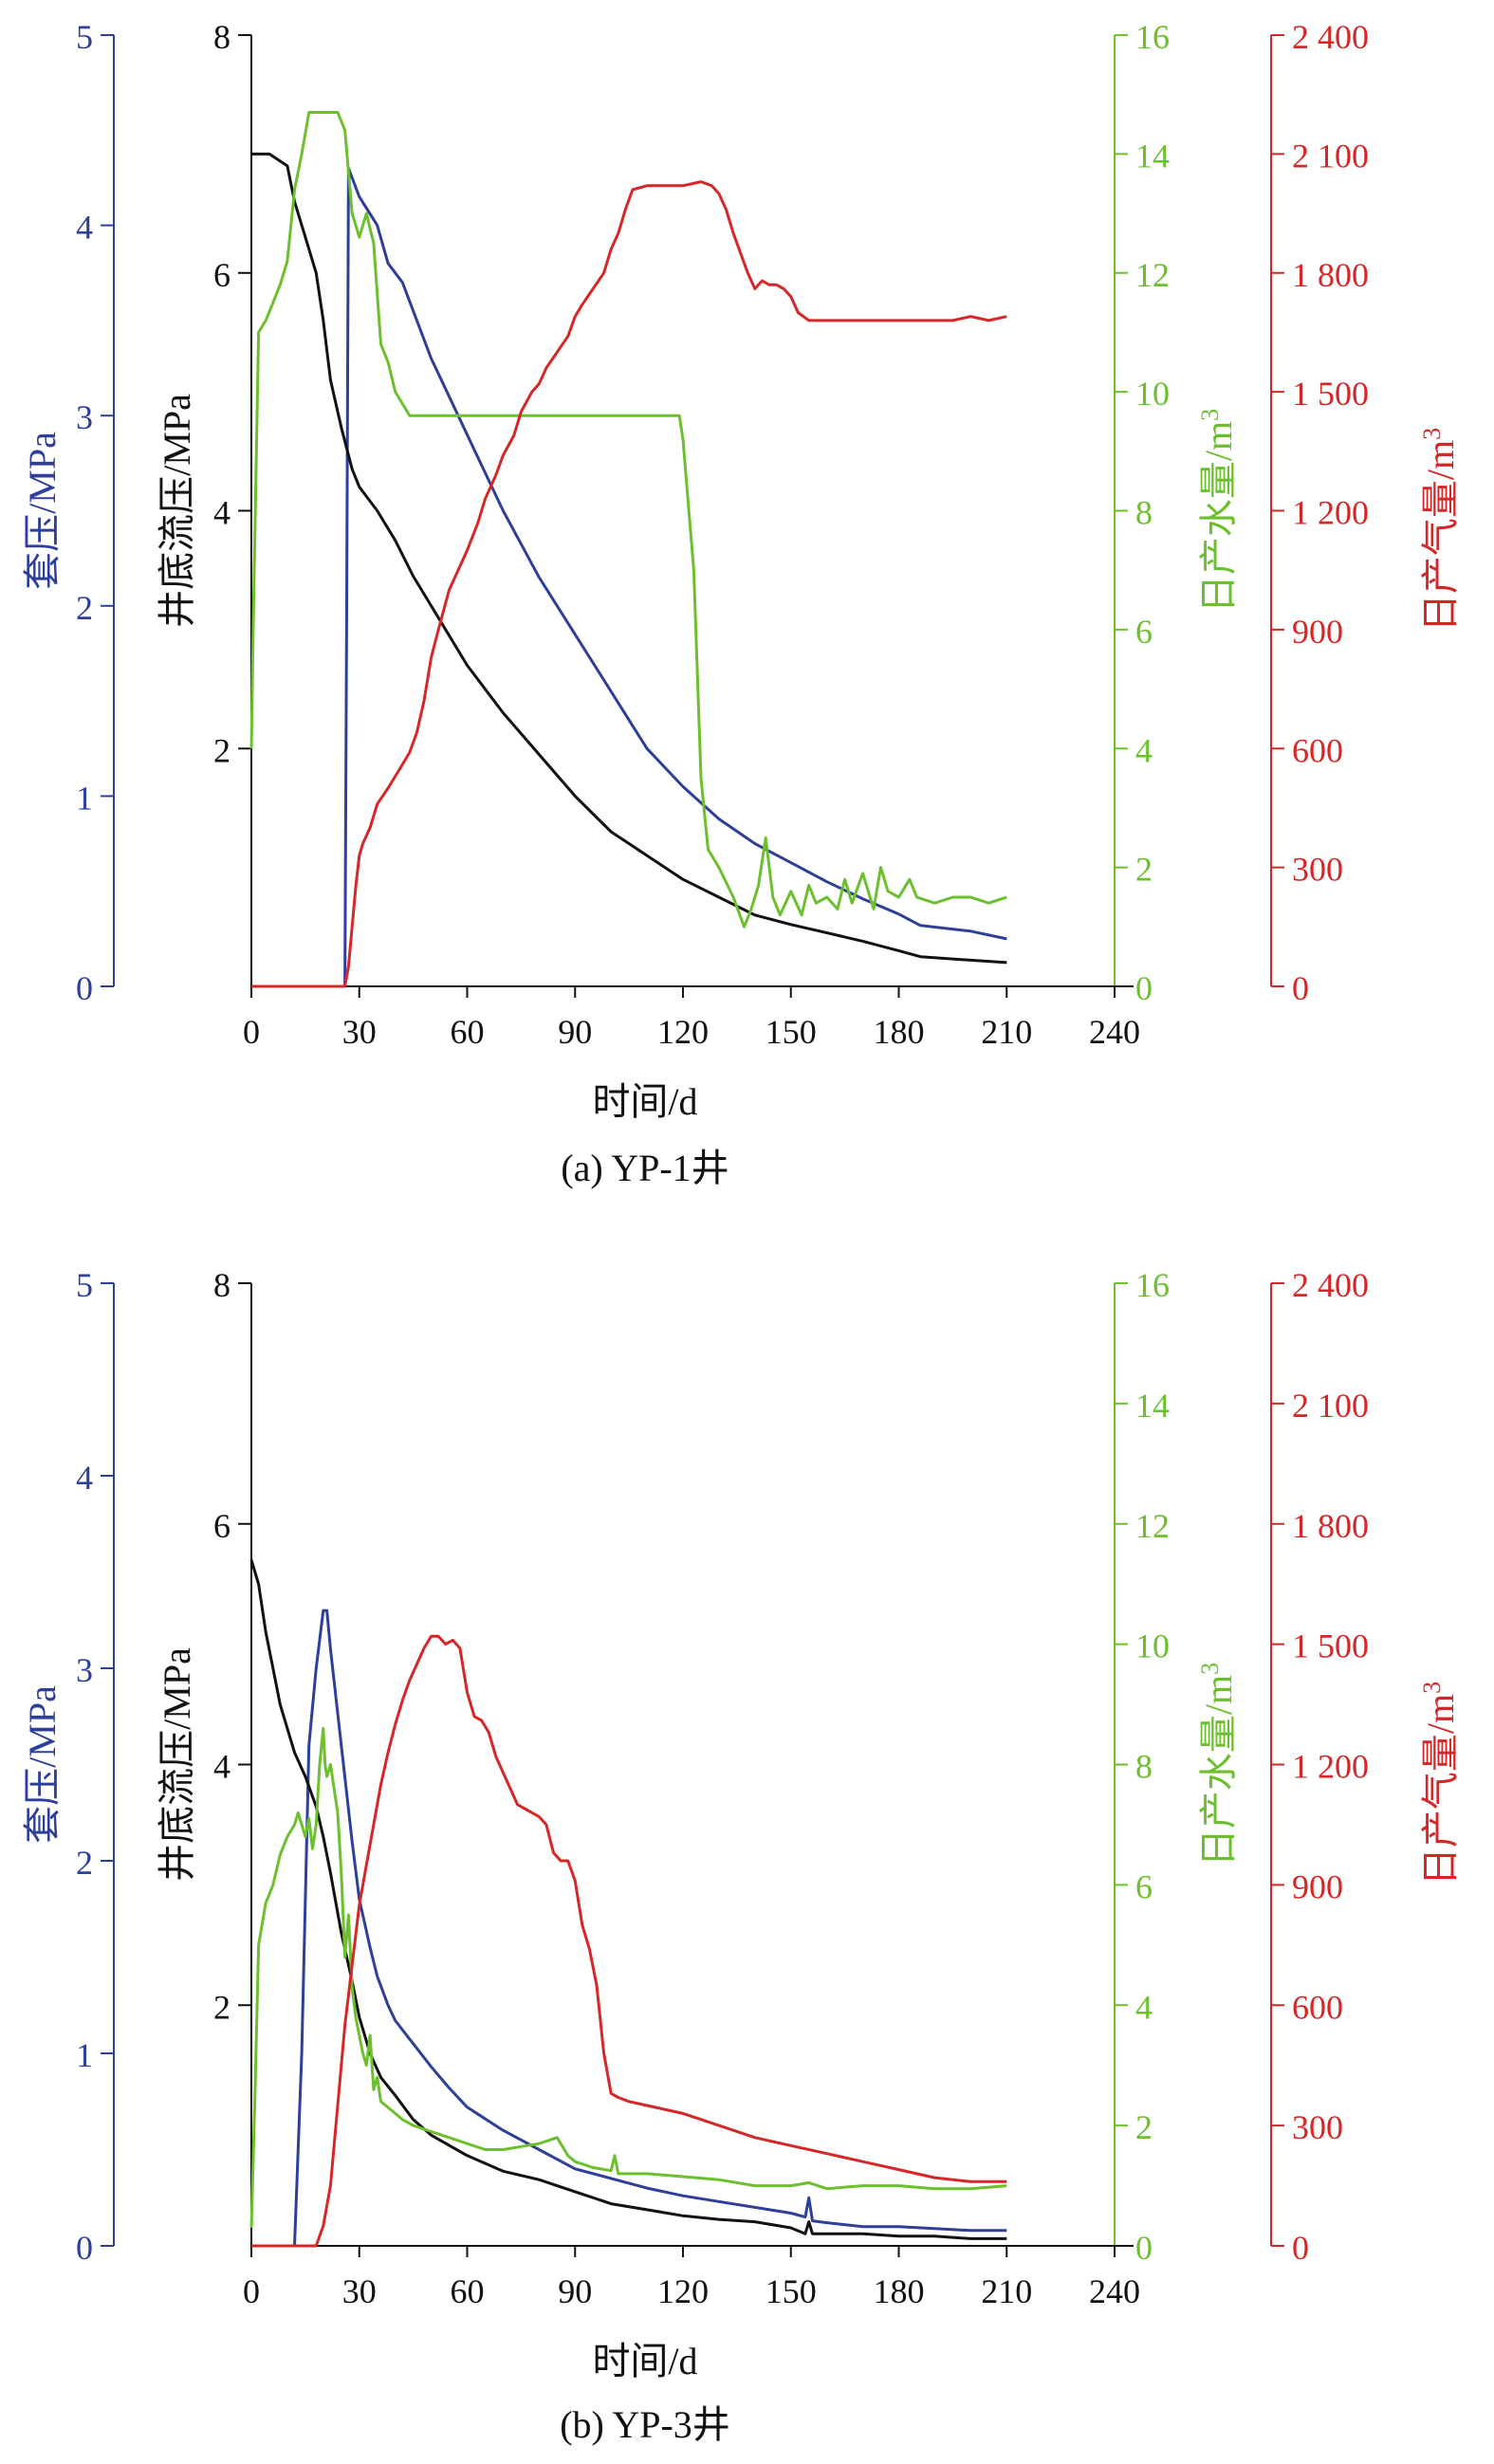 This screenshot has height=2464, width=1494. Describe the element at coordinates (645, 1168) in the screenshot. I see `panel-caption: (a) YP-1井` at that location.